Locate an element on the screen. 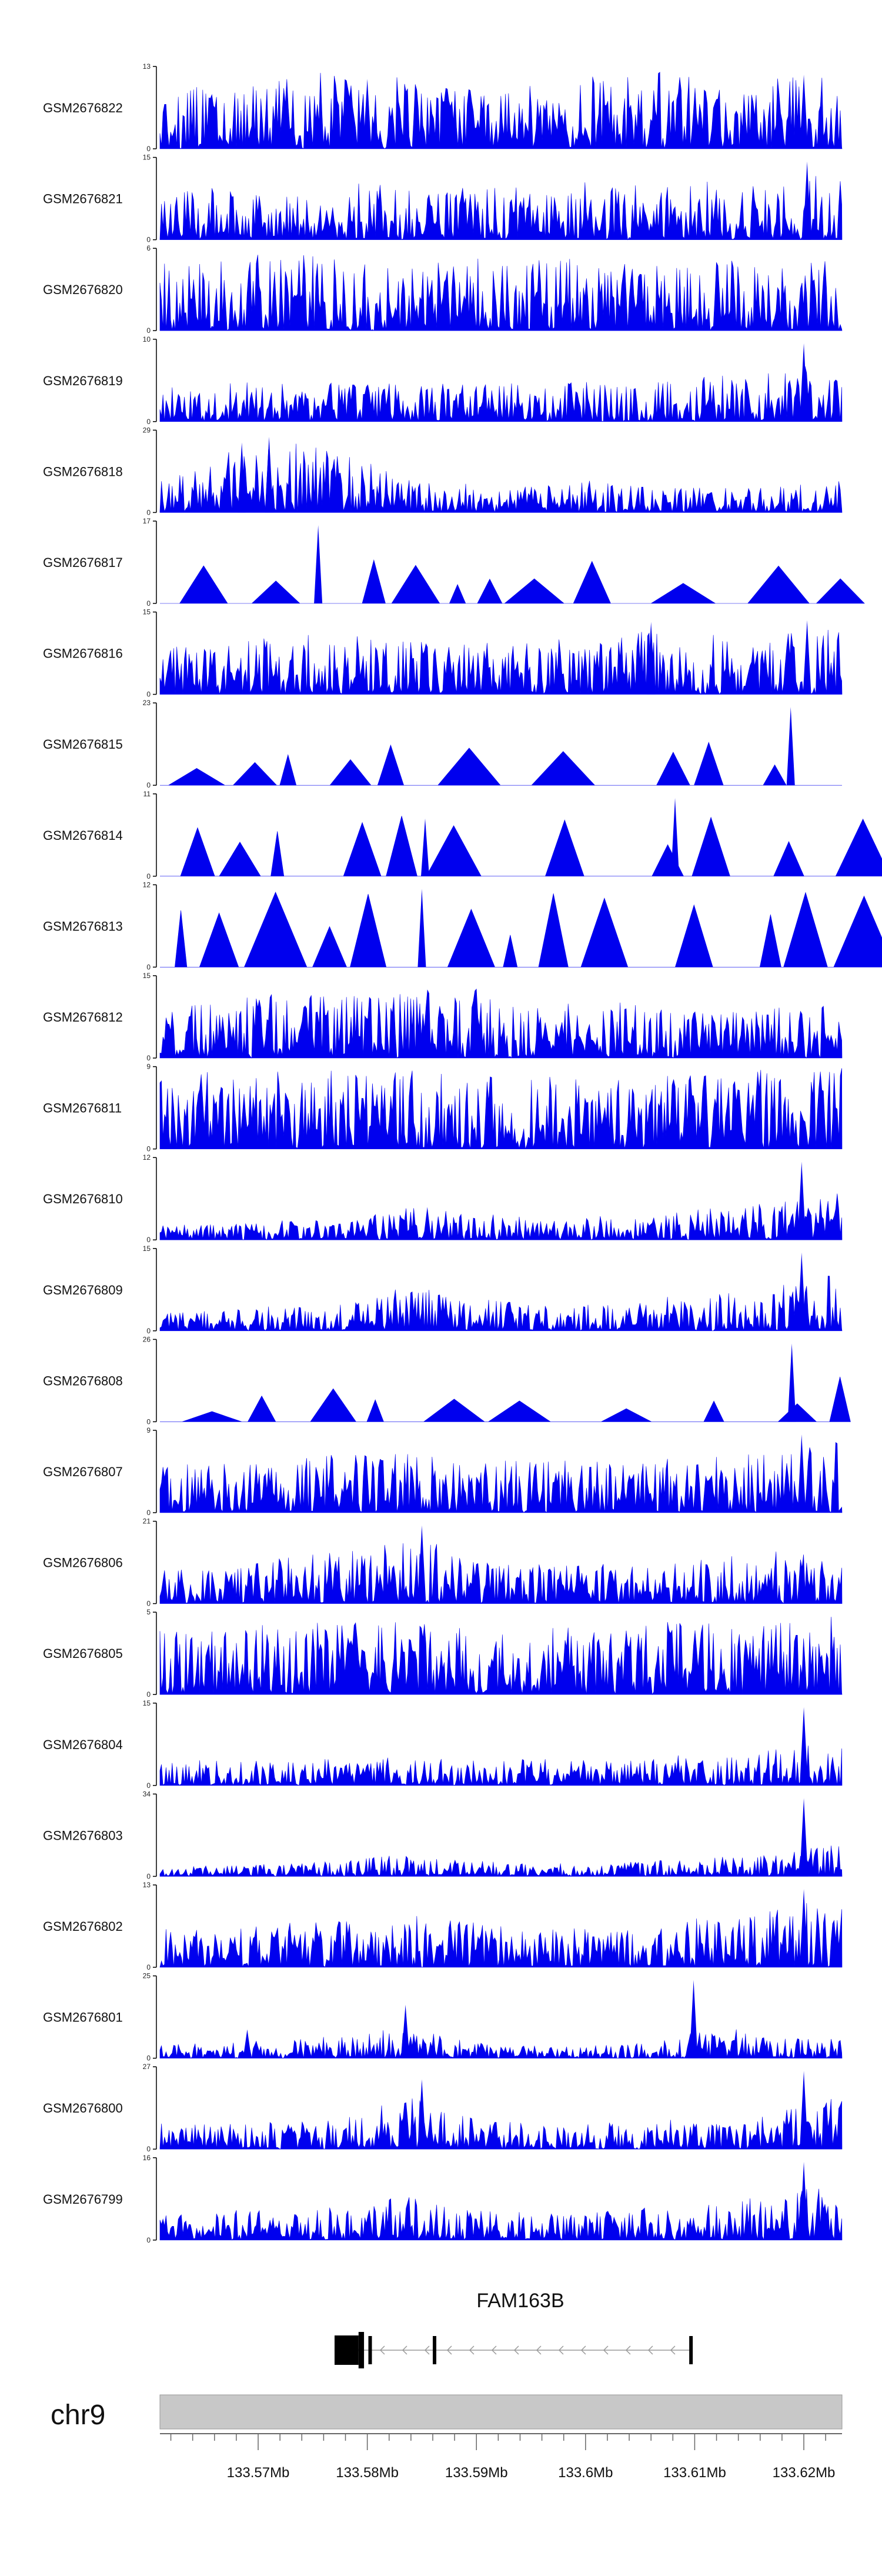  track-GSM2676807: GSM2676807 9 0 is located at coordinates (443, 1471).